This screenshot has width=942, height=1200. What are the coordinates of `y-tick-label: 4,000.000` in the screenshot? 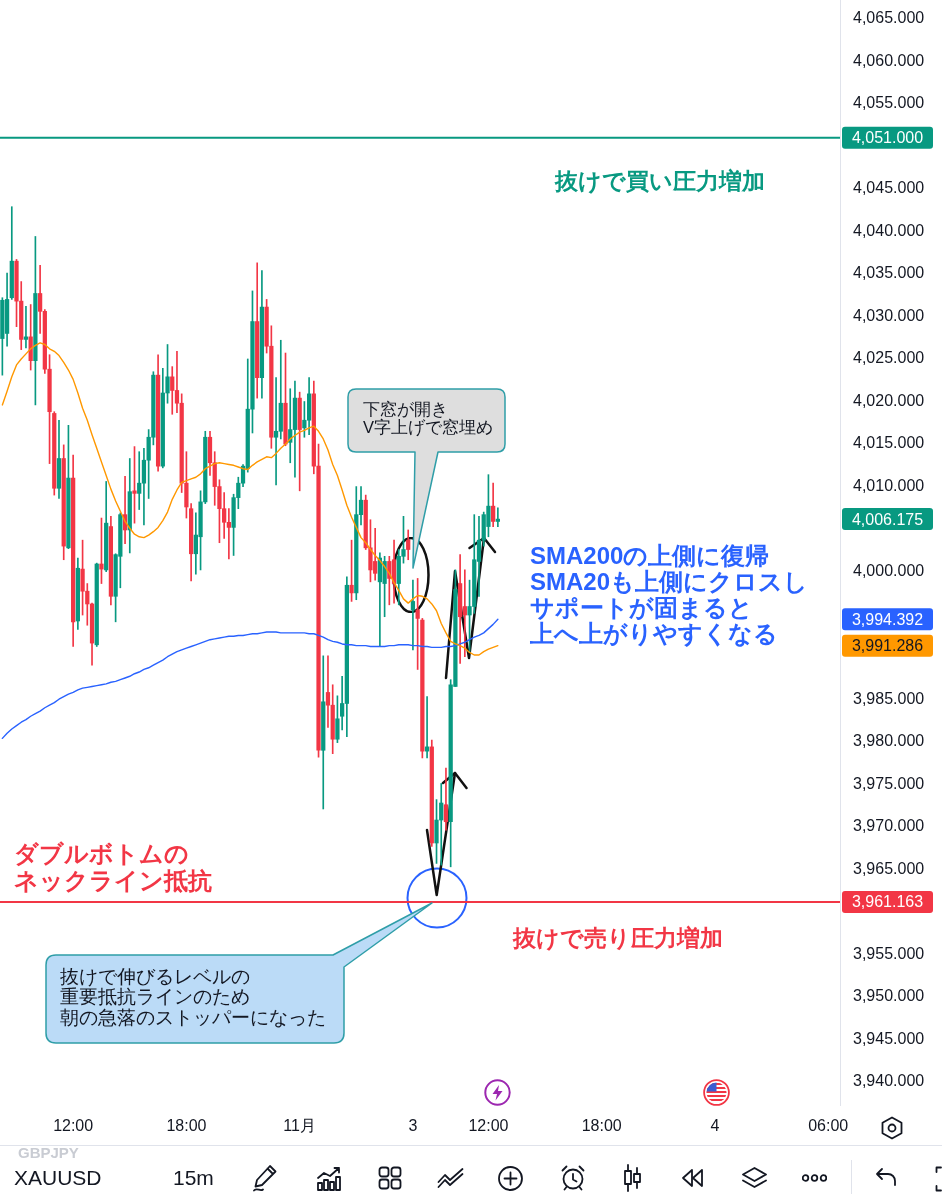 It's located at (889, 571).